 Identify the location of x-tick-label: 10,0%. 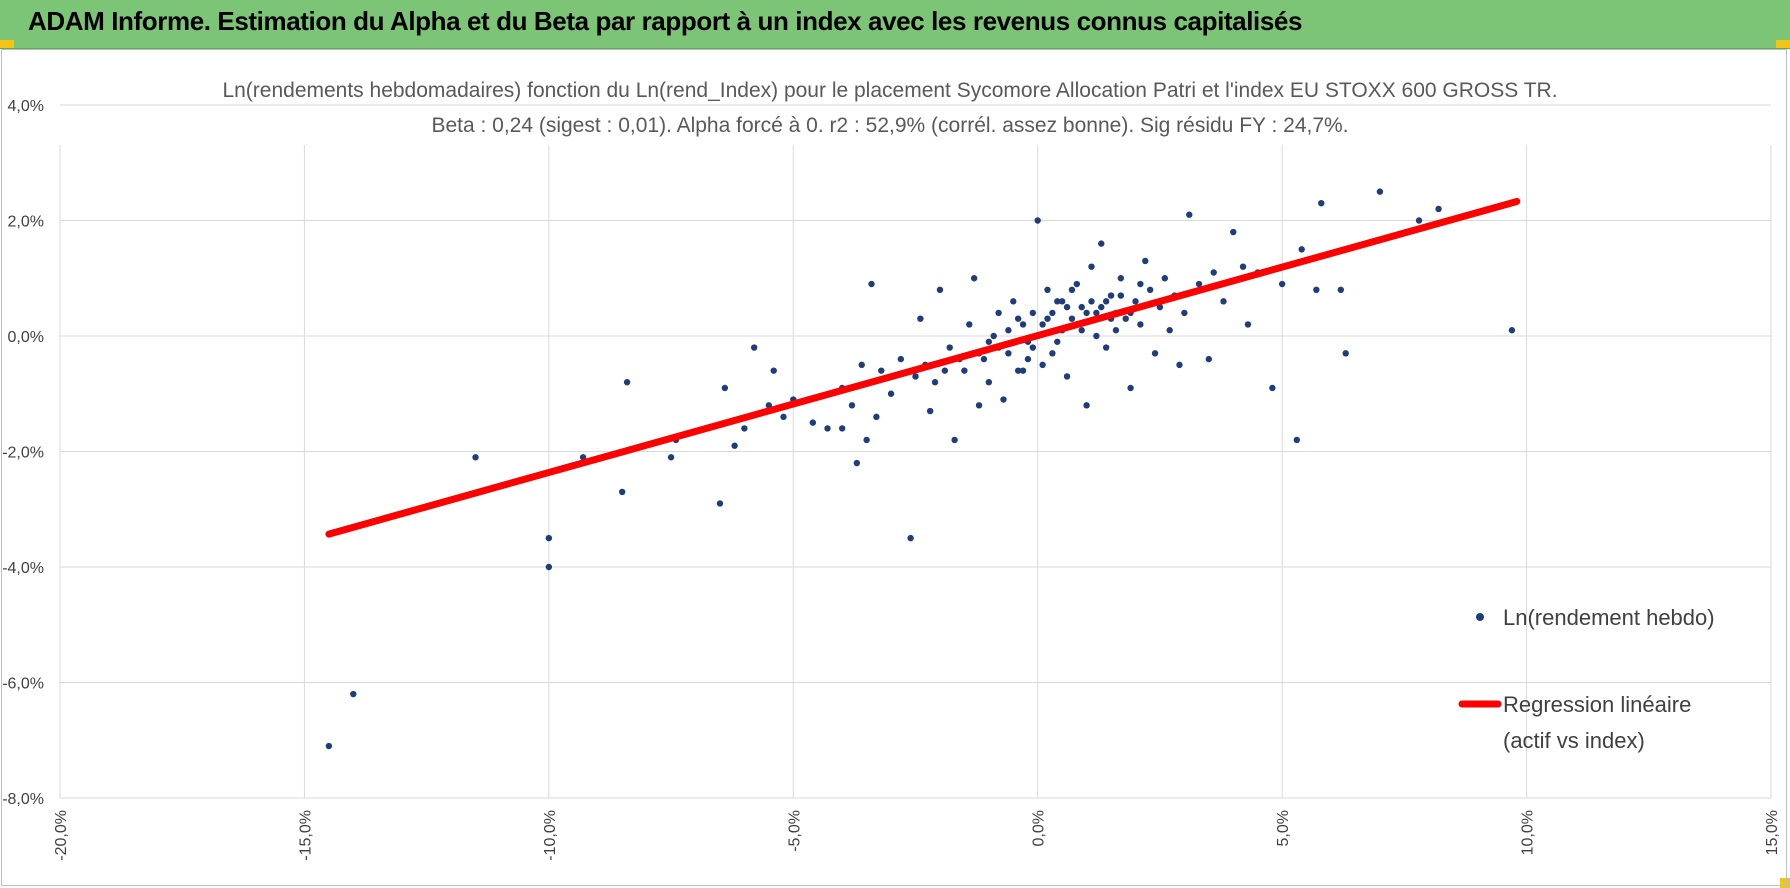
(1528, 832).